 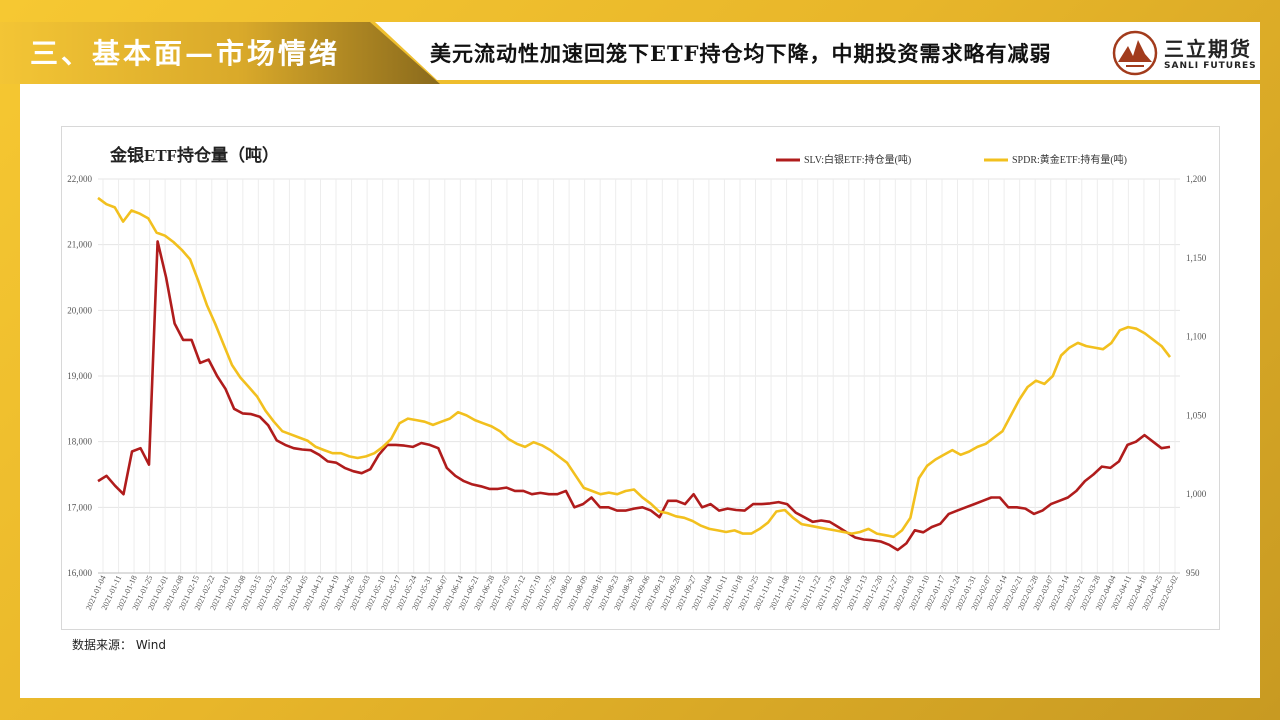 What do you see at coordinates (1196, 494) in the screenshot?
I see `y-right-tick-label: 1,000` at bounding box center [1196, 494].